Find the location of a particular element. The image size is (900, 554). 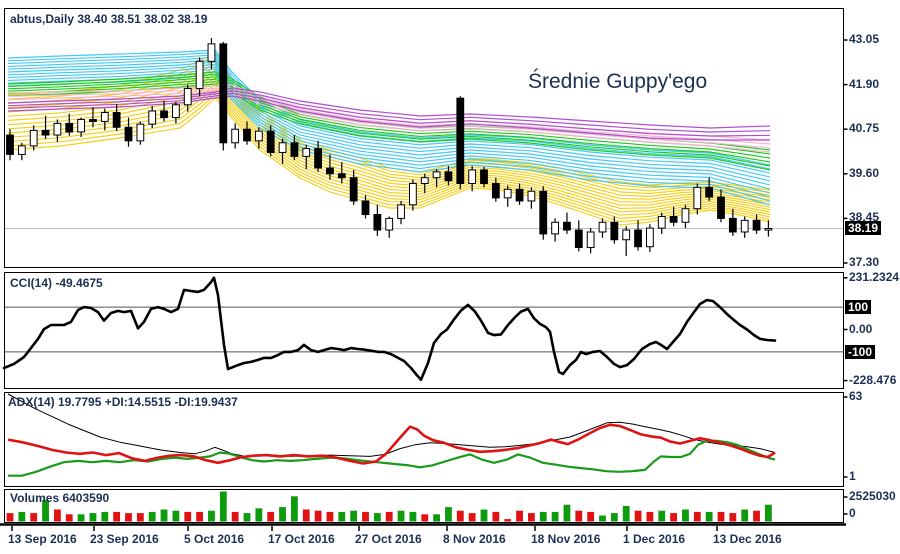

volume-min-label: 0 is located at coordinates (852, 513).